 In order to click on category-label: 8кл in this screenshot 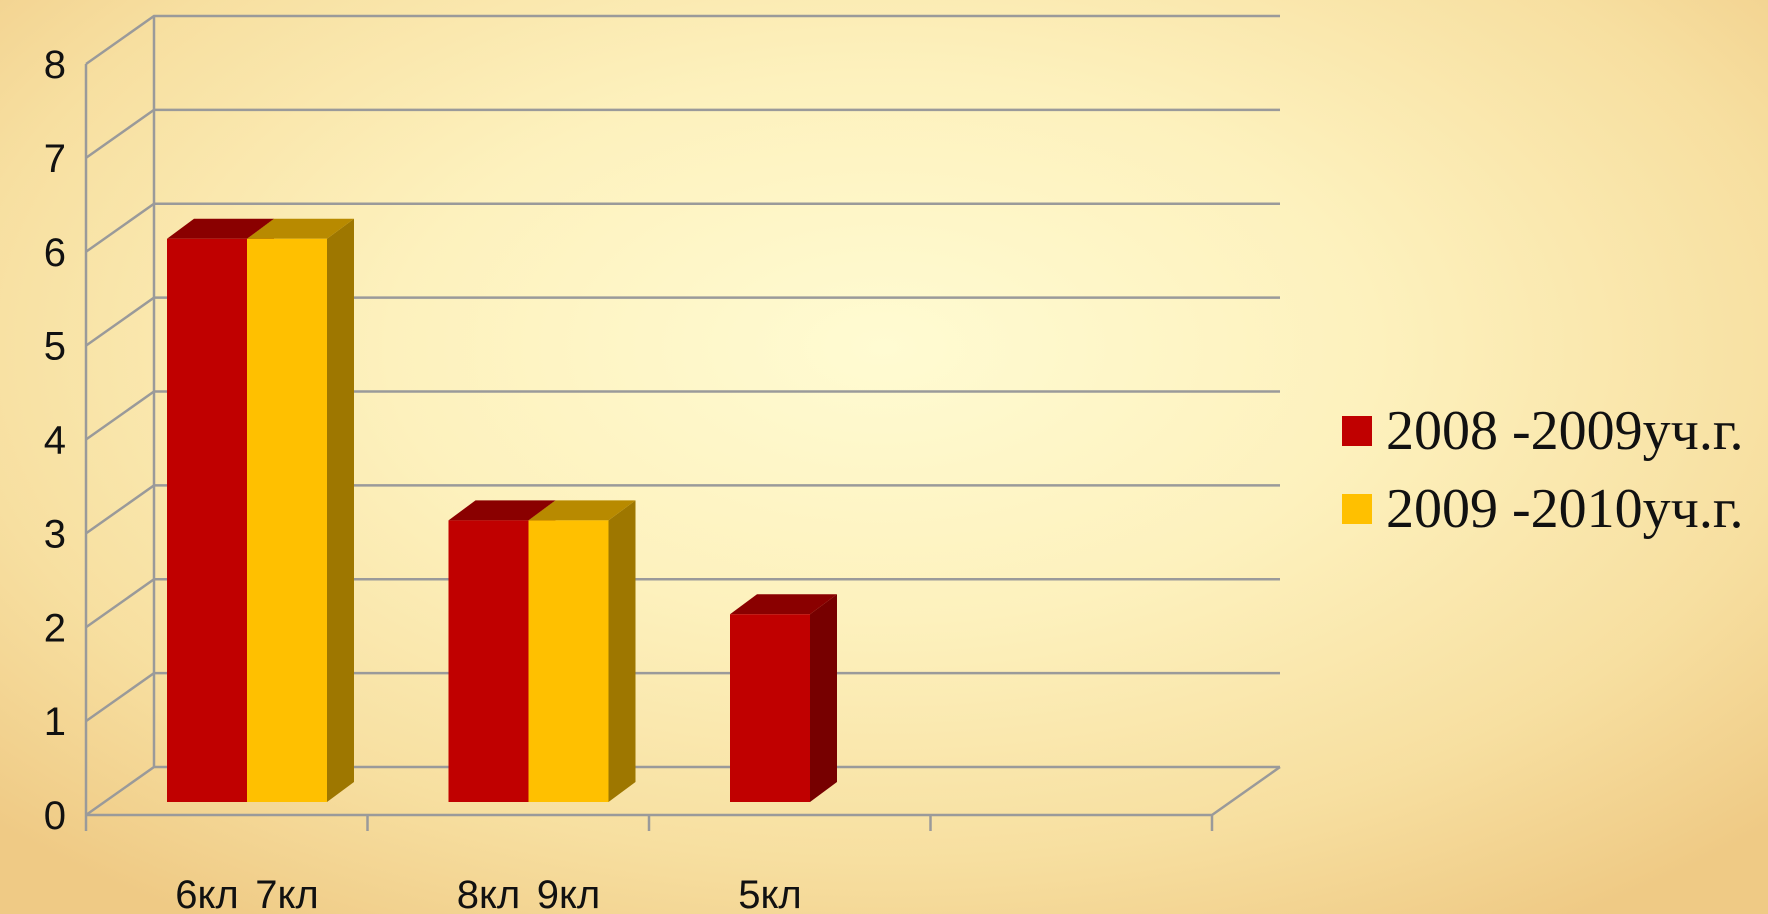, I will do `click(489, 893)`.